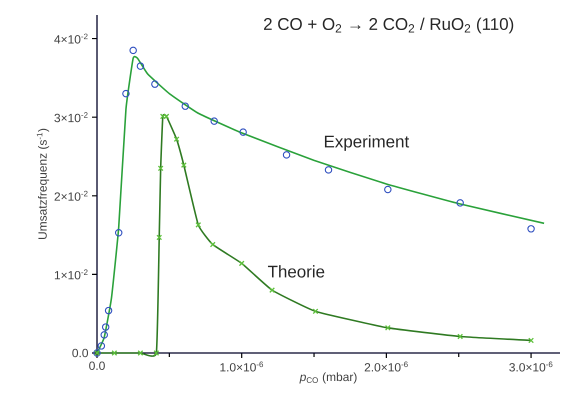 The image size is (564, 403). I want to click on y-tick-label: 4×10$^{-2}$, so click(71, 39).